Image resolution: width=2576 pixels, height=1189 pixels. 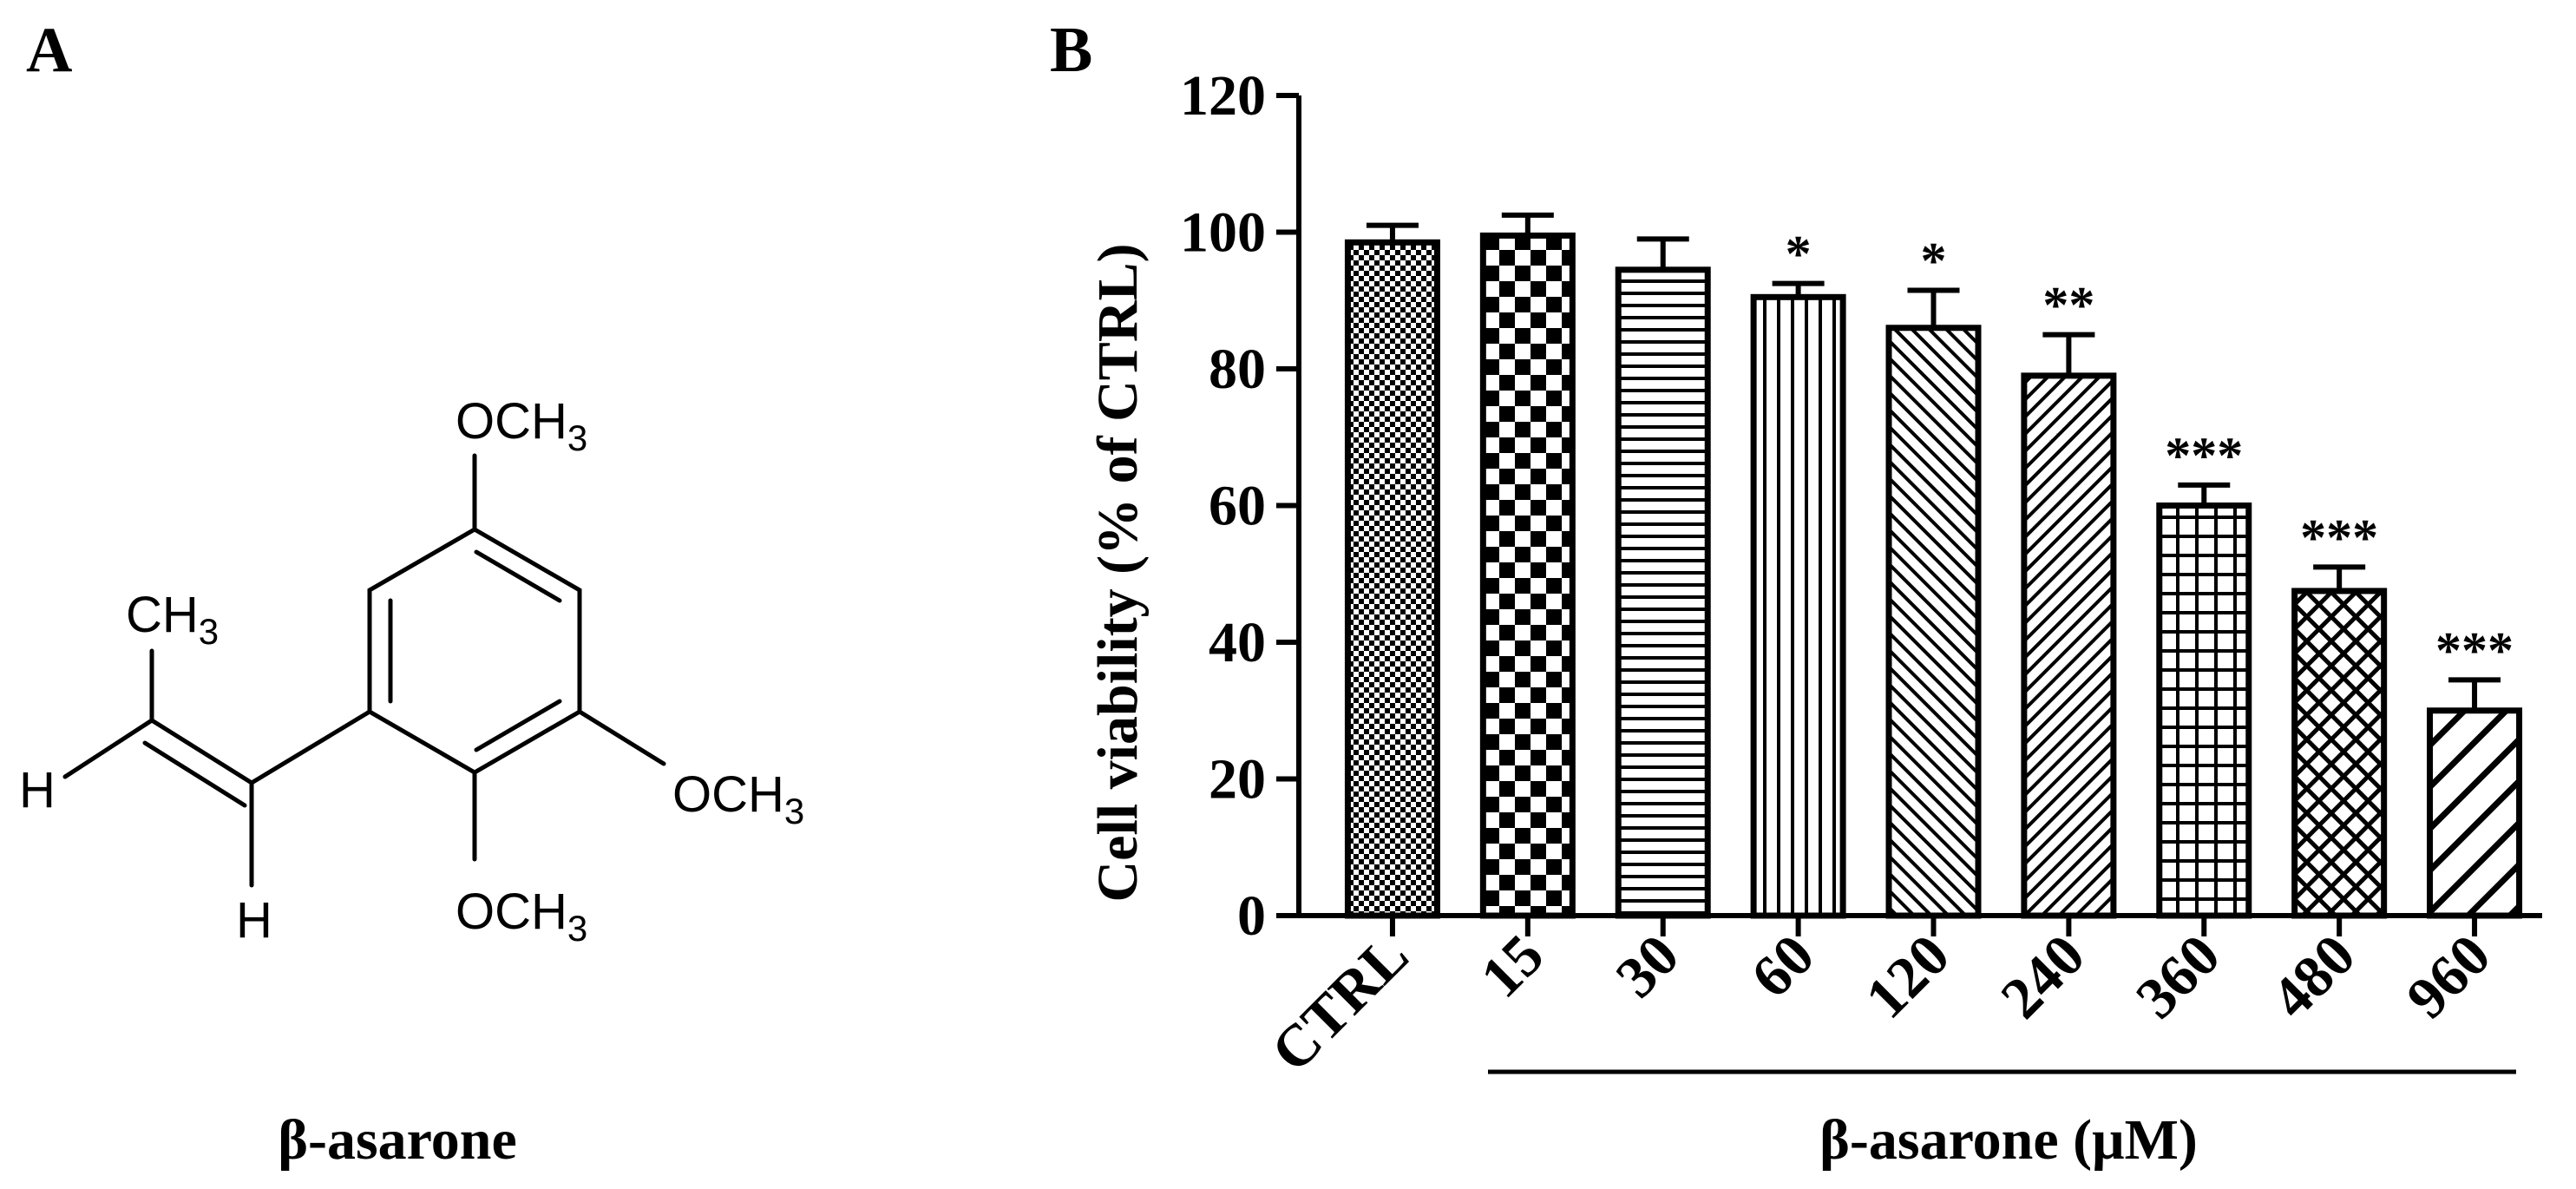 I want to click on x-tick-label: 30, so click(x=1647, y=966).